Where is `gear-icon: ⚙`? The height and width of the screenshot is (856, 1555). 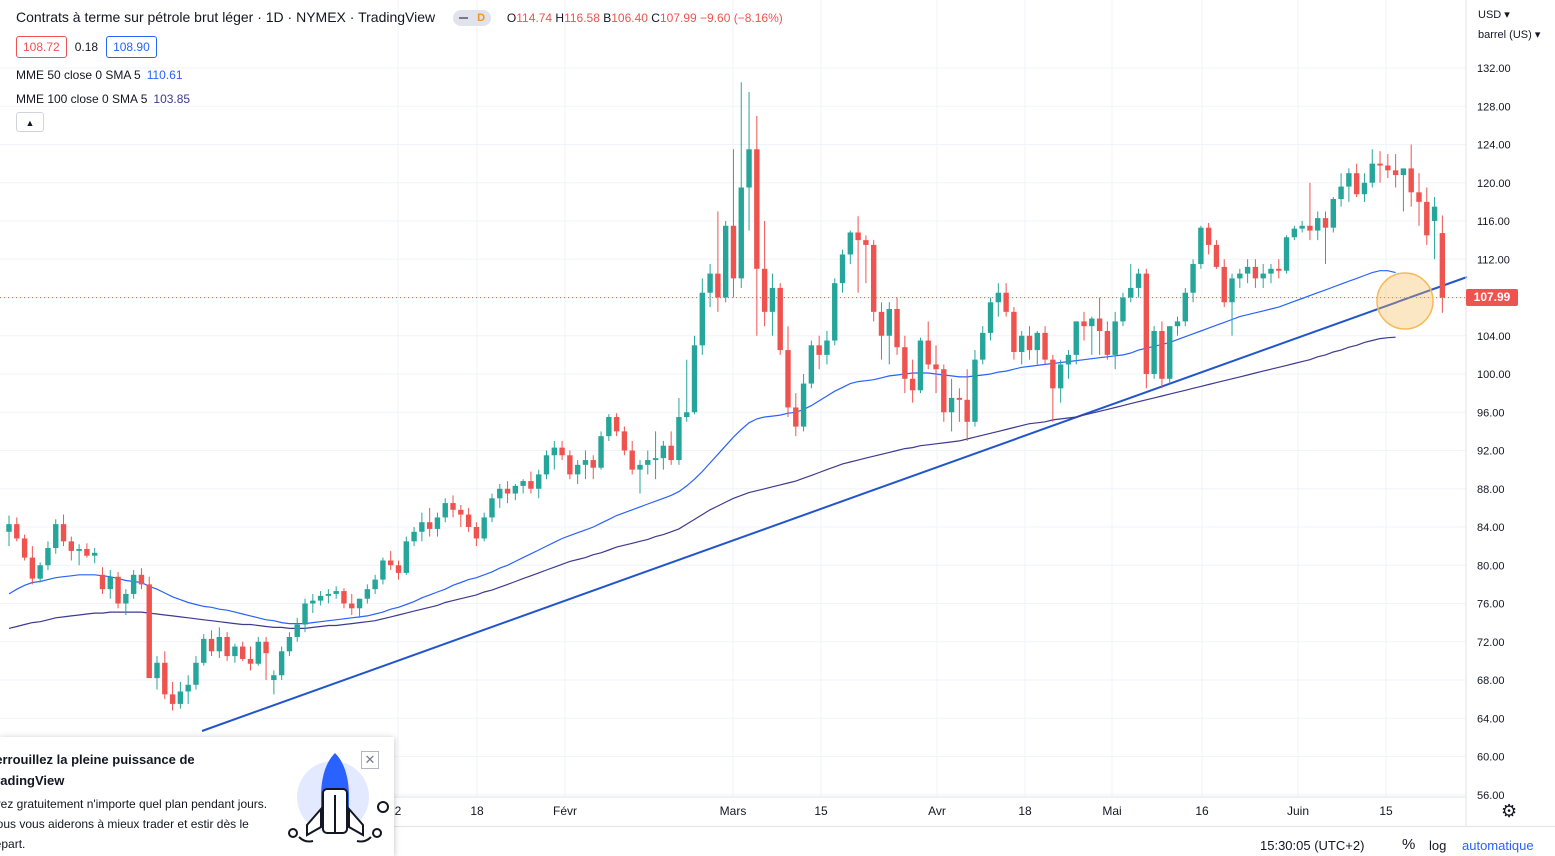 gear-icon: ⚙ is located at coordinates (1509, 811).